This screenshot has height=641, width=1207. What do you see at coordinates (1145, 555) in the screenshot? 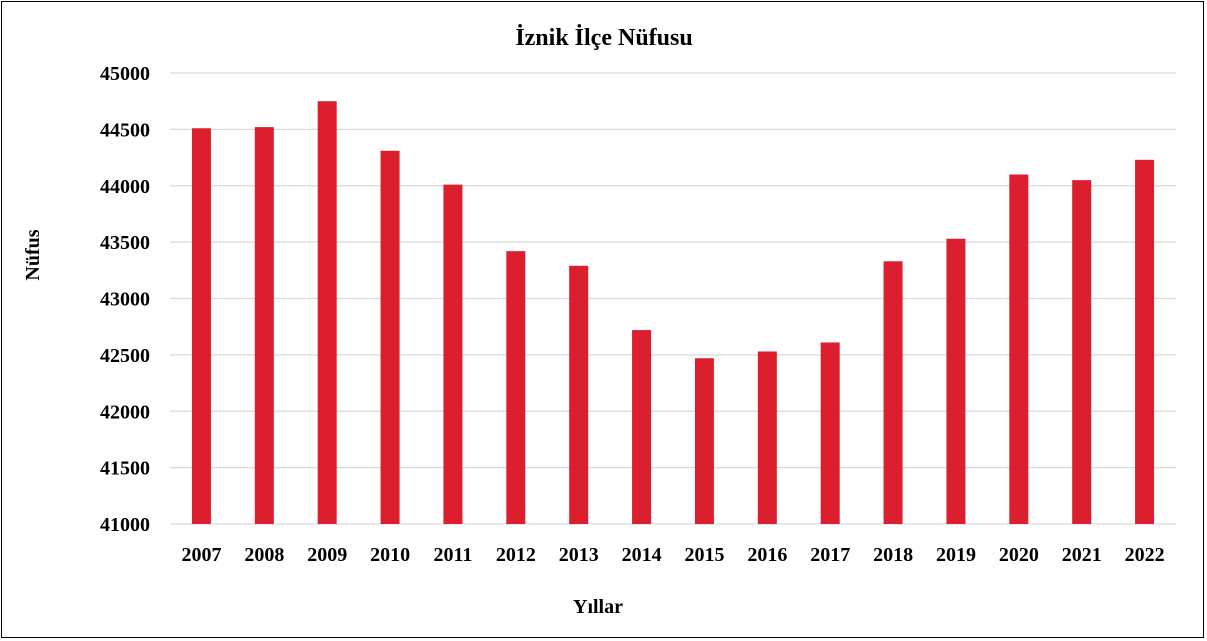
I see `x-tick-label: 2022` at bounding box center [1145, 555].